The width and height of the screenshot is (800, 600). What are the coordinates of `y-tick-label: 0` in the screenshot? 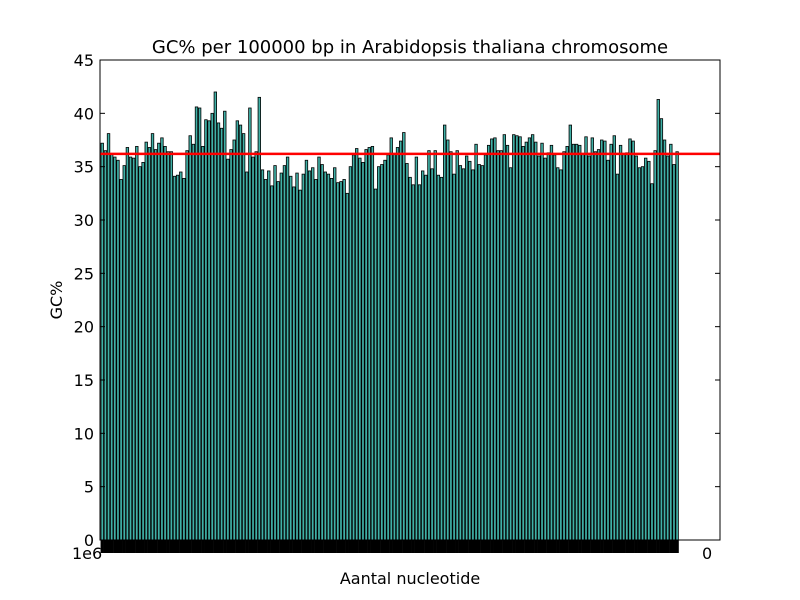 It's located at (89, 540).